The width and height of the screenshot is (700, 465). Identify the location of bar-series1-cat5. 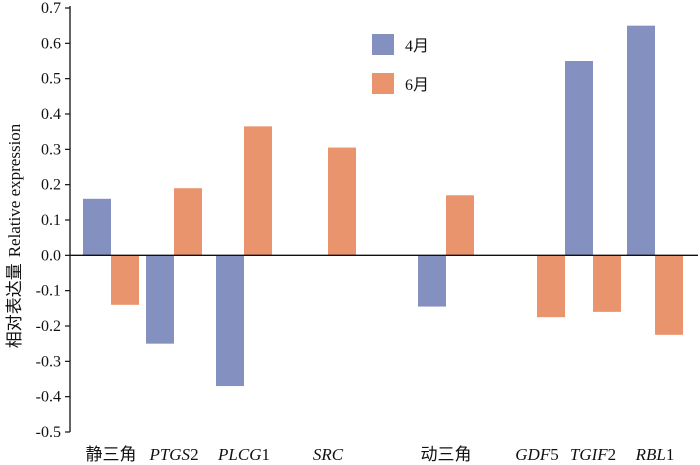
(432, 281).